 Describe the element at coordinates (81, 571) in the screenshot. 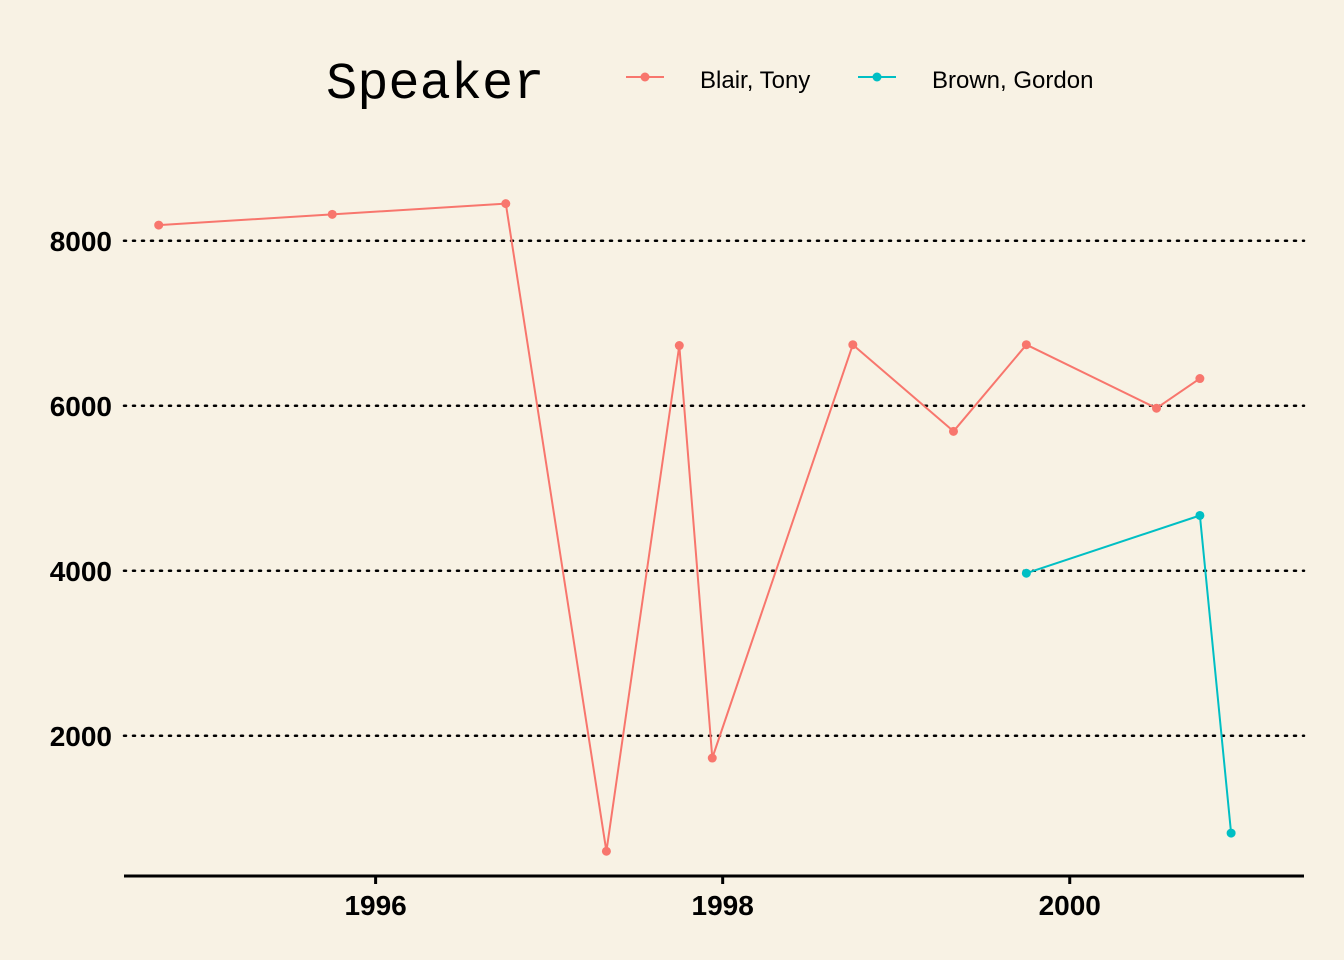

I see `y-tick-label: 4000` at that location.